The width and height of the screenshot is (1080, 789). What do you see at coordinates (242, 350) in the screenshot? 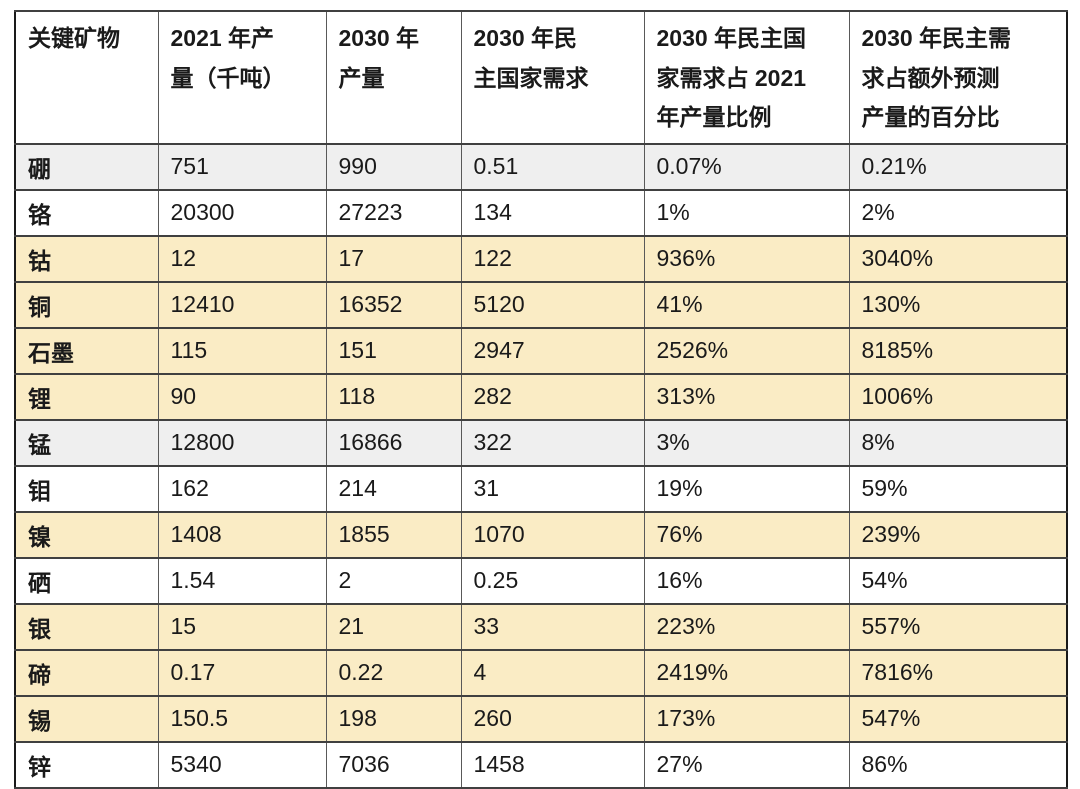
I see `table-cell: 115` at bounding box center [242, 350].